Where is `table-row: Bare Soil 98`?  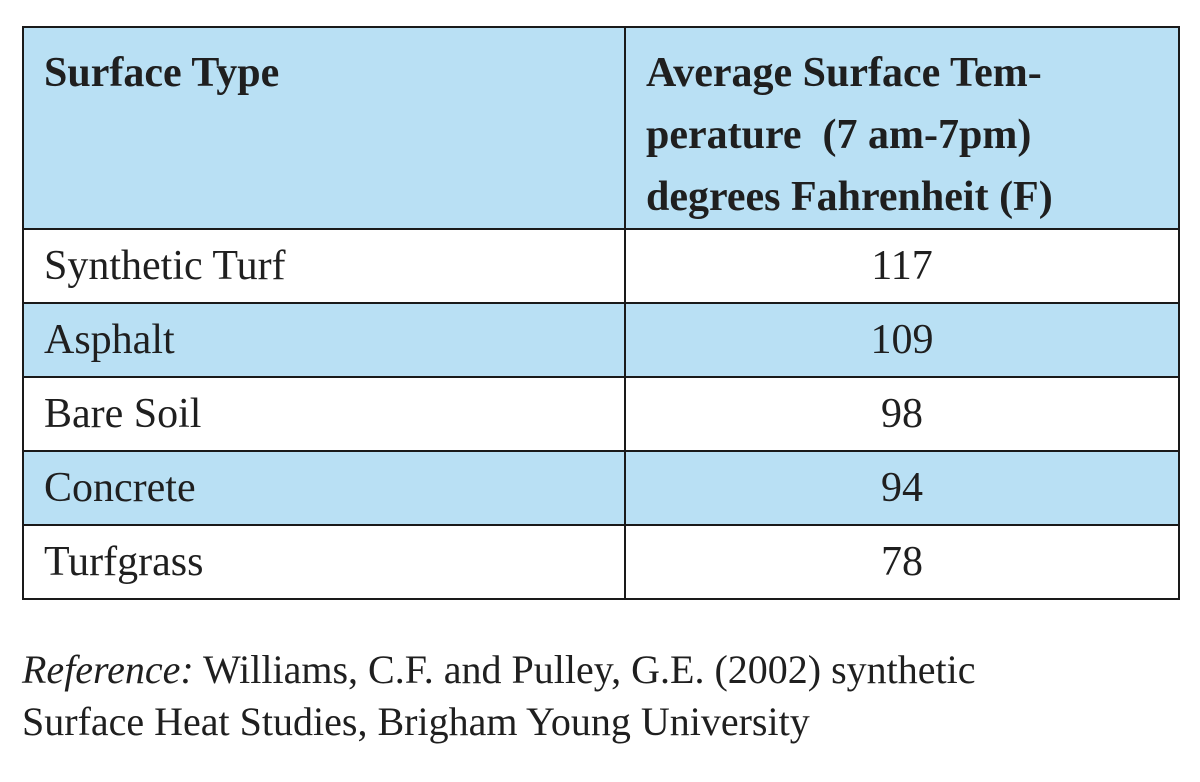 table-row: Bare Soil 98 is located at coordinates (601, 414).